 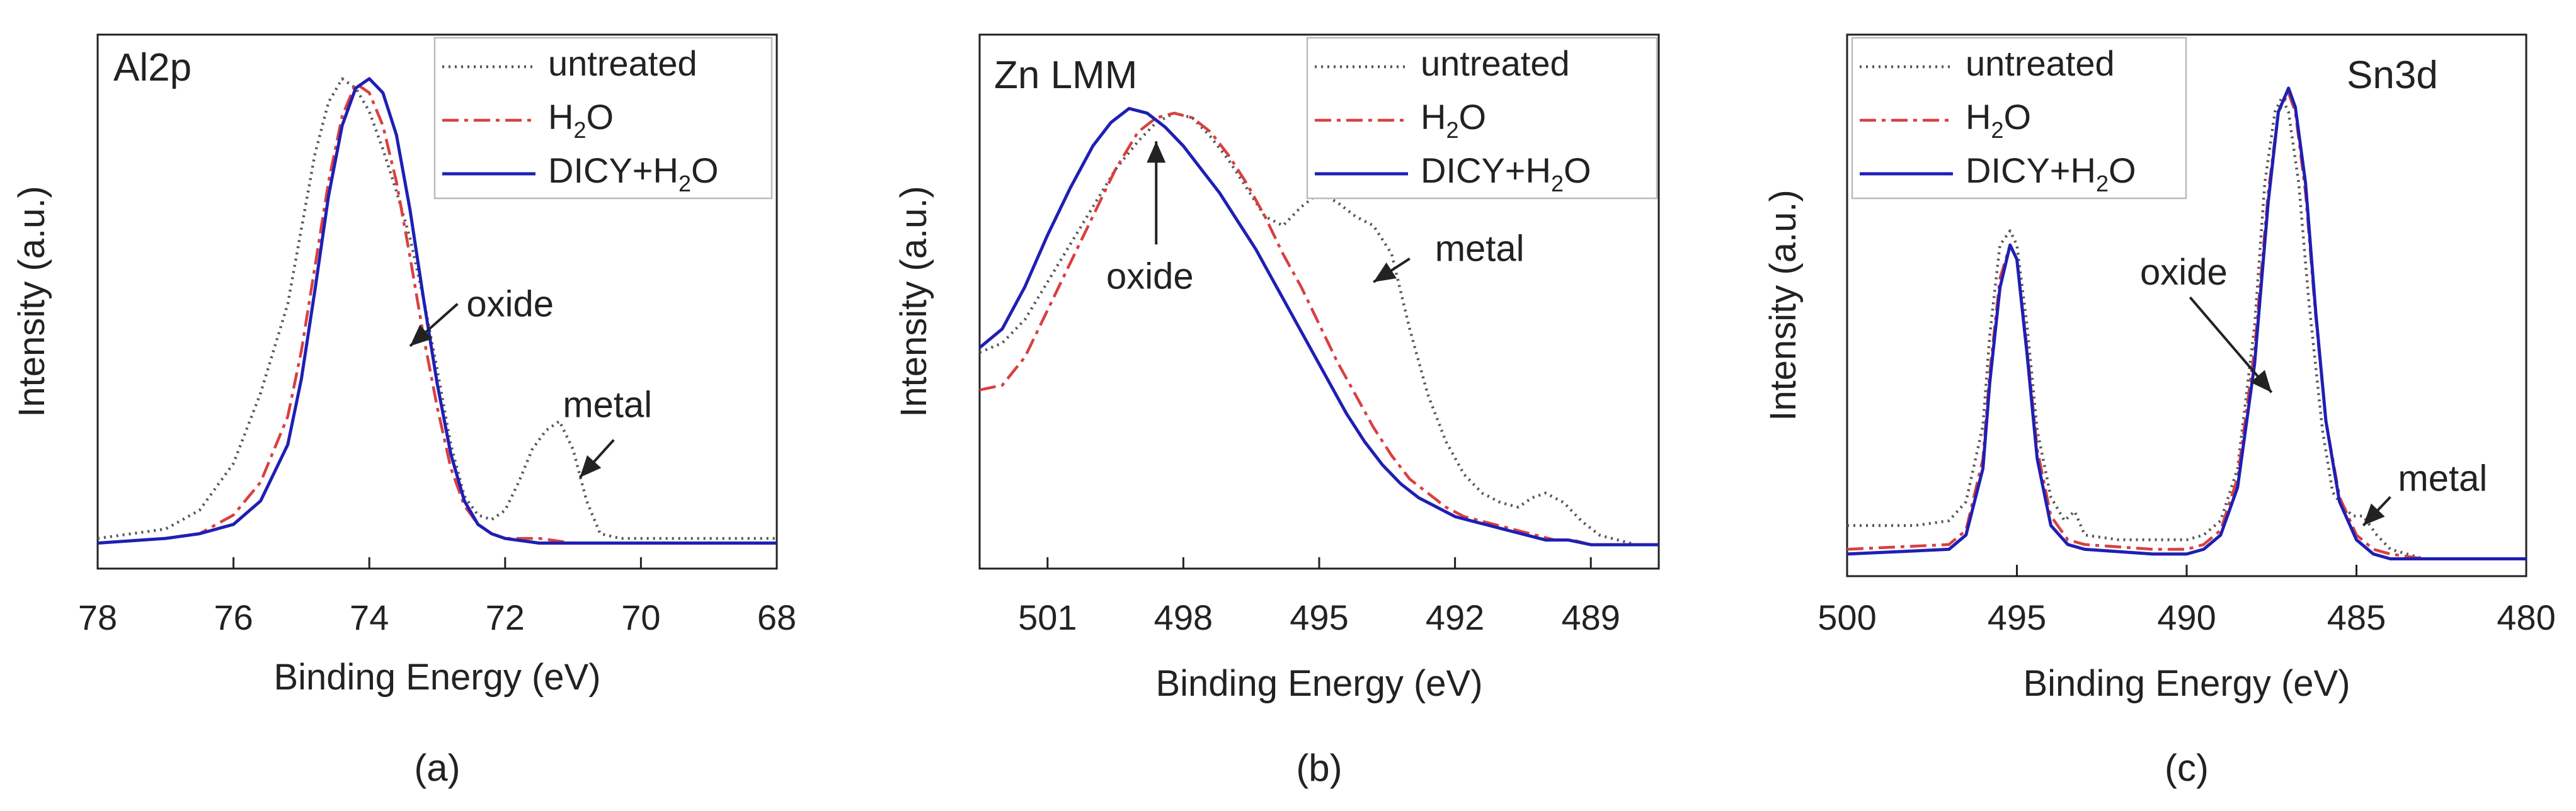 What do you see at coordinates (1847, 617) in the screenshot?
I see `x-tick-label: 500` at bounding box center [1847, 617].